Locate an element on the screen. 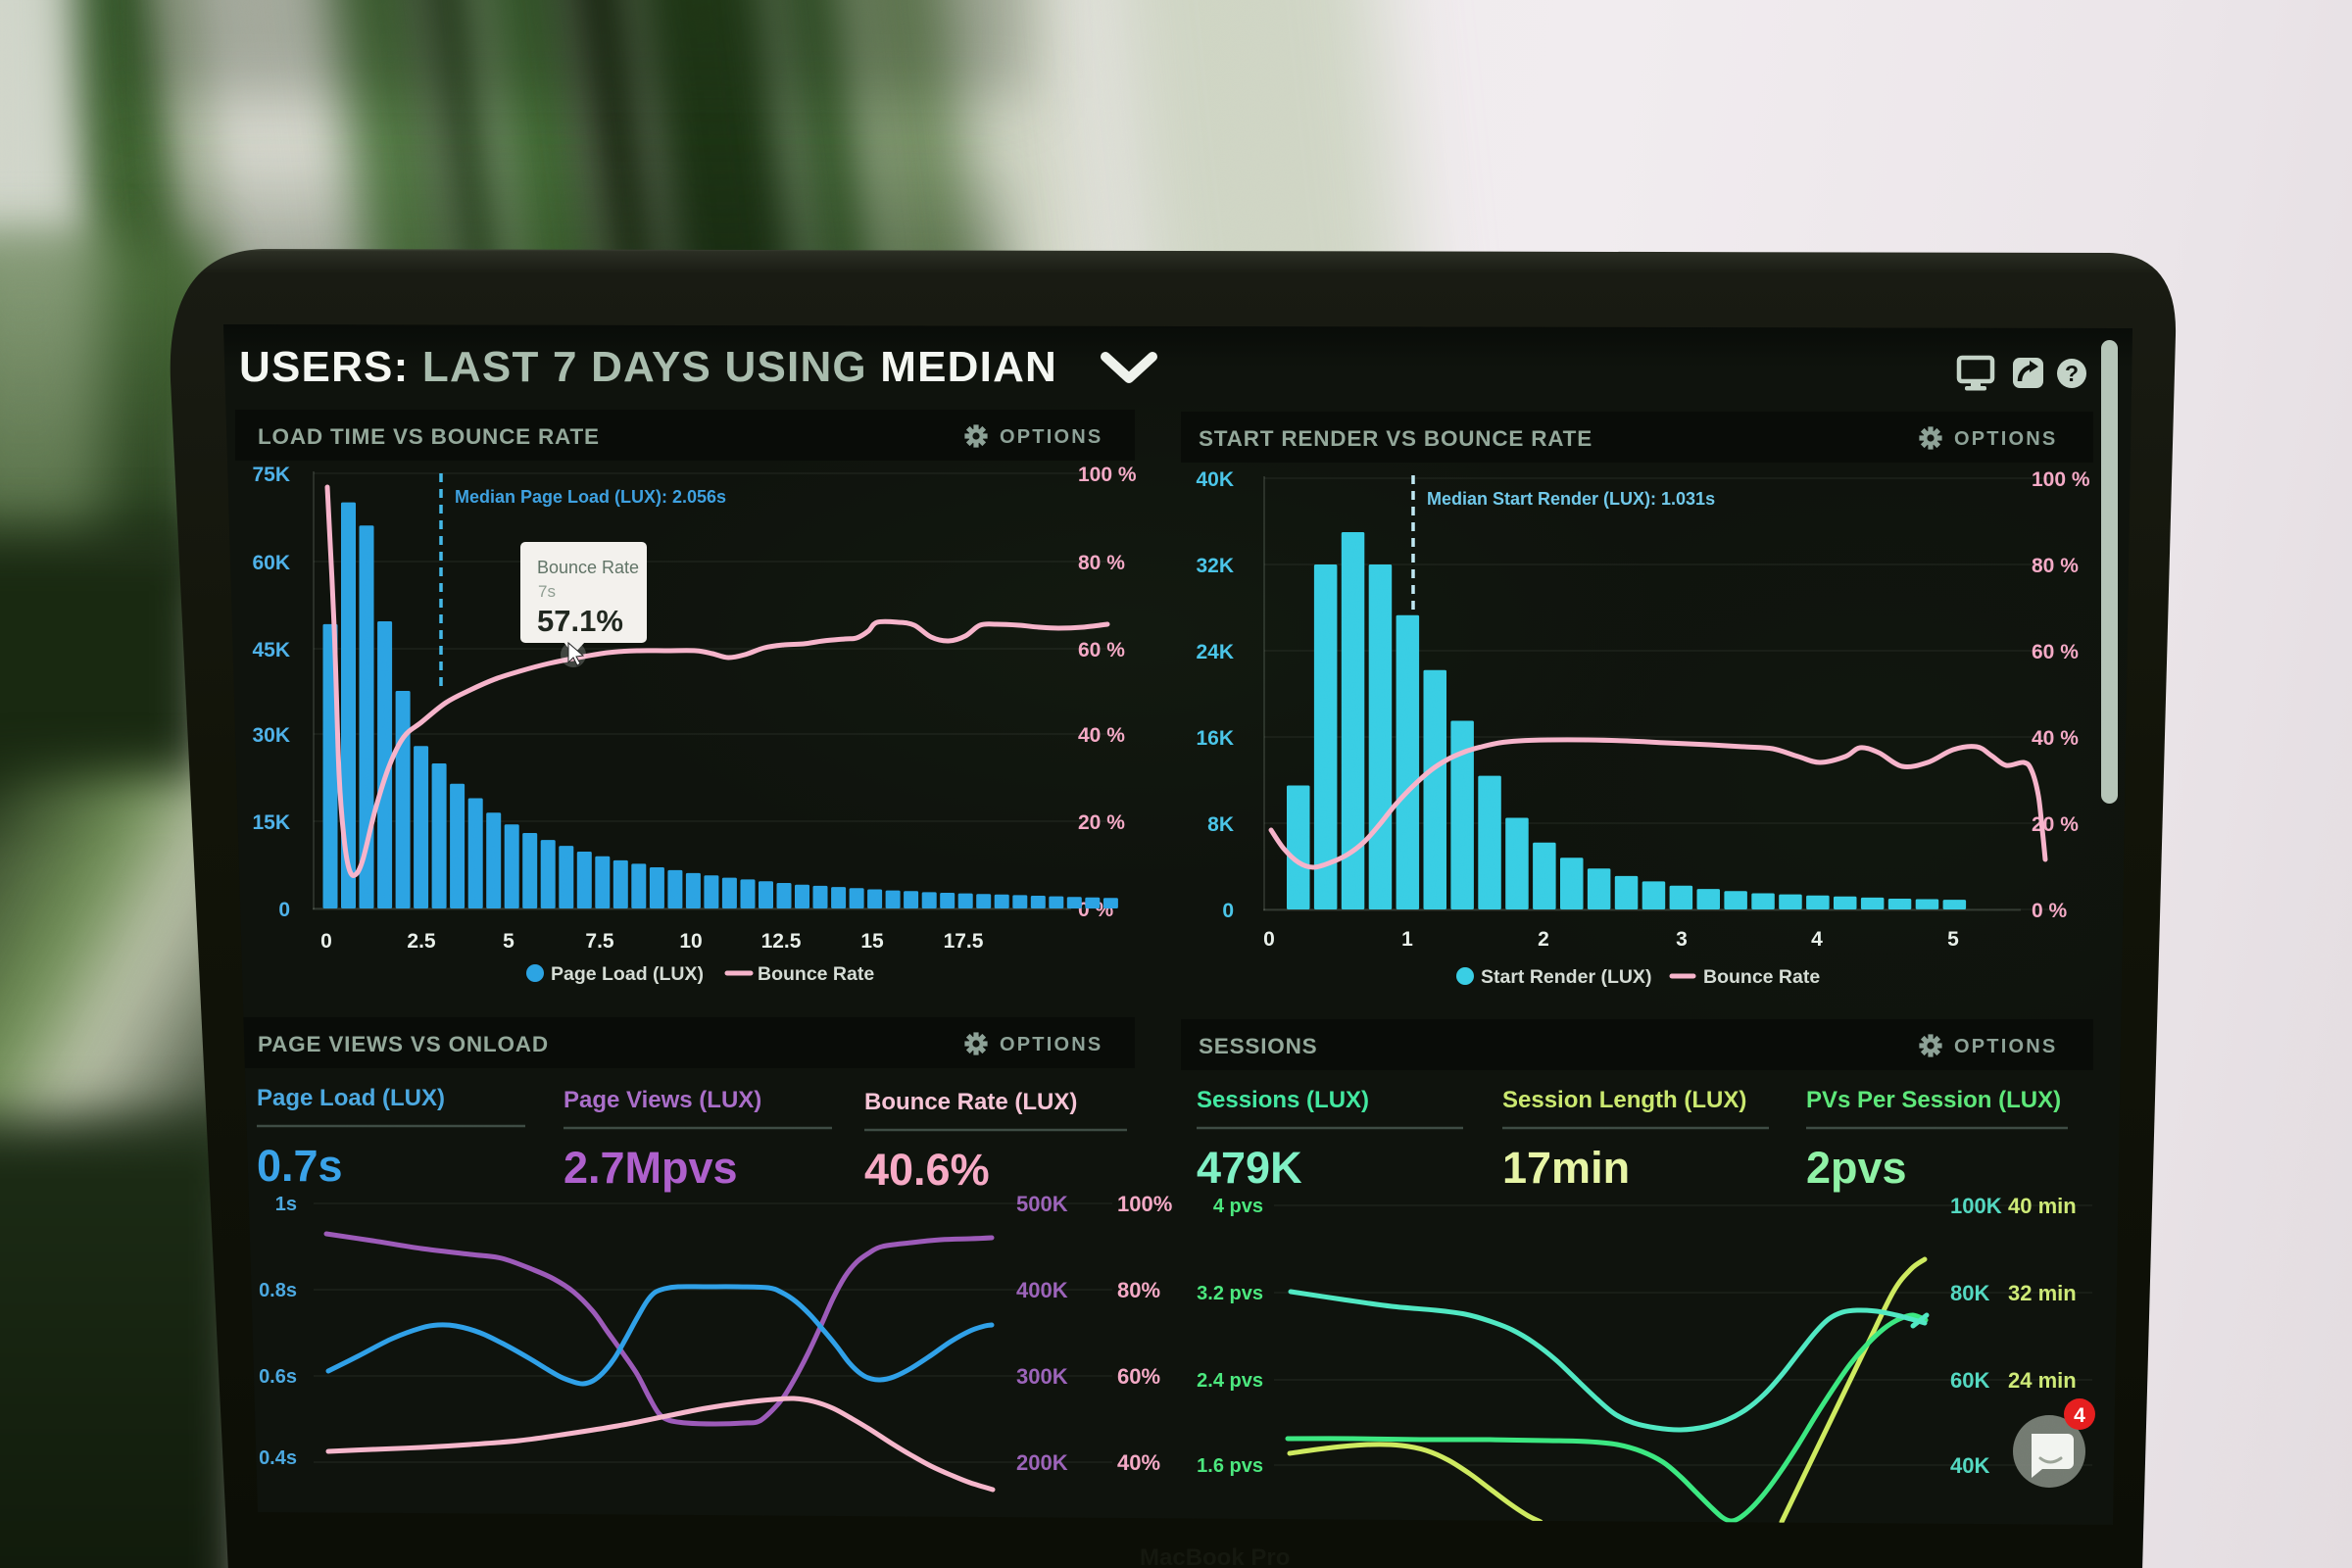 The height and width of the screenshot is (1568, 2352). svg-text: 30K is located at coordinates (271, 735).